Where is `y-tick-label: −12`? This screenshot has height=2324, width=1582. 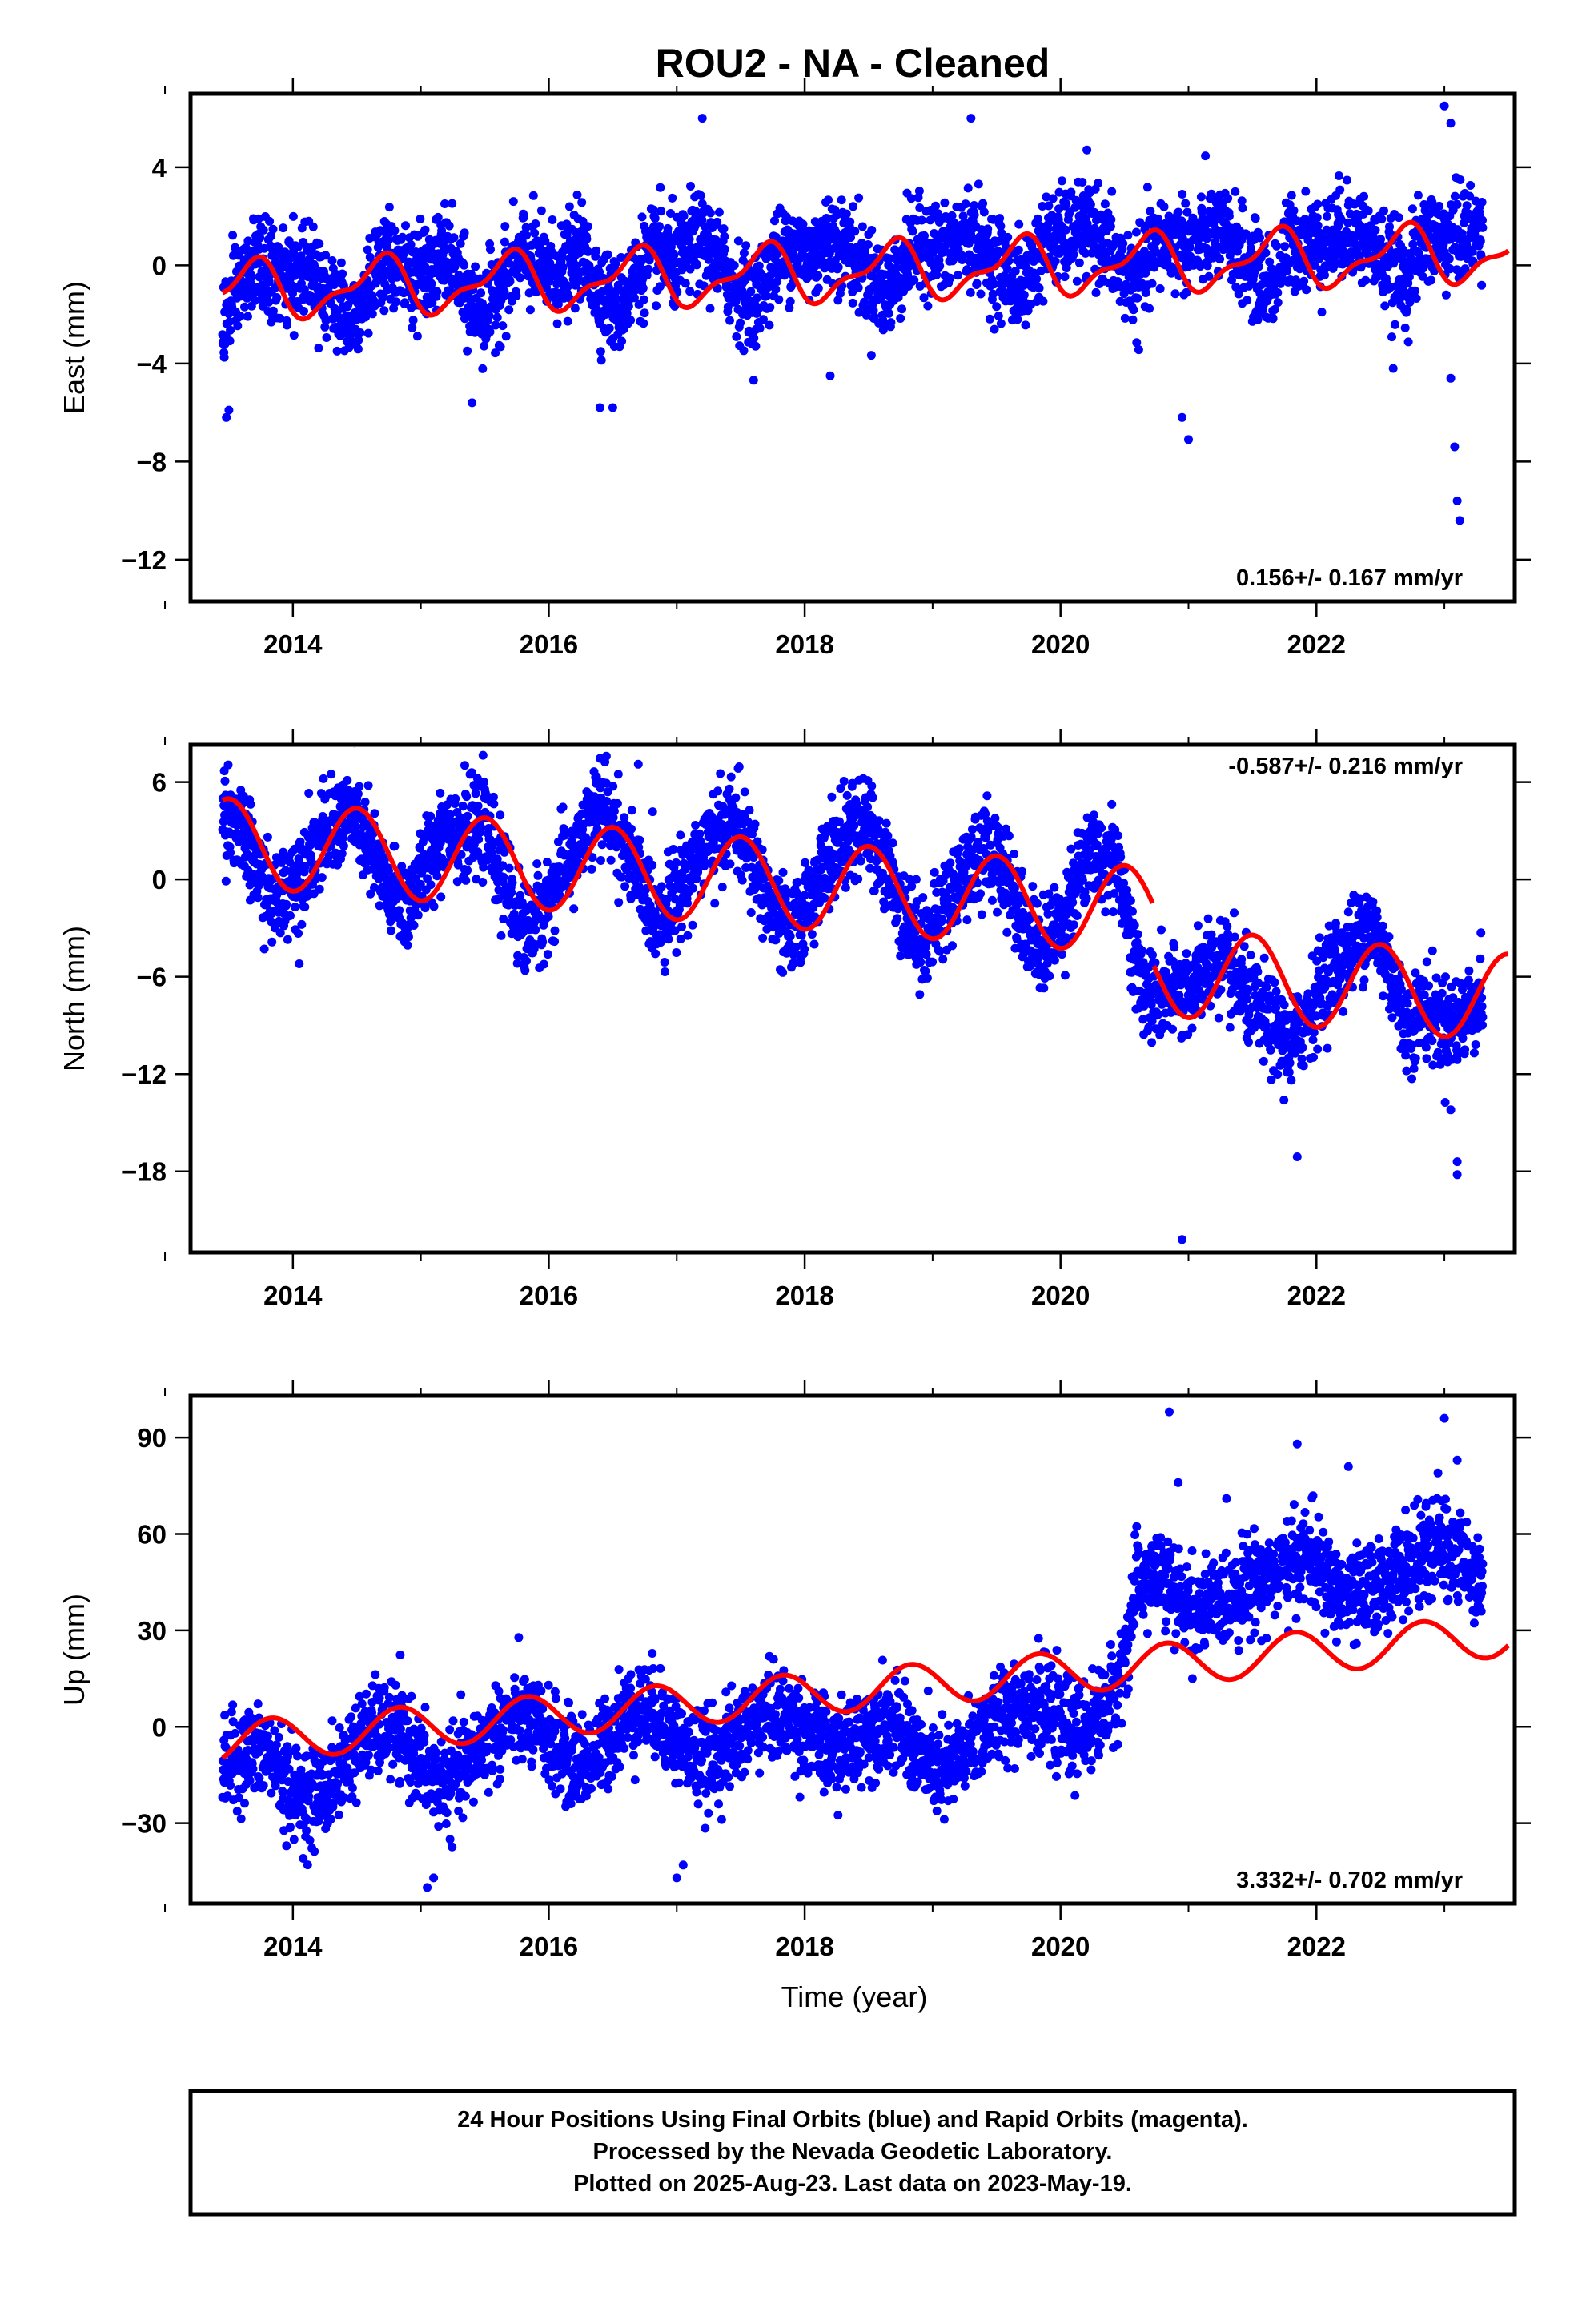 y-tick-label: −12 is located at coordinates (144, 560).